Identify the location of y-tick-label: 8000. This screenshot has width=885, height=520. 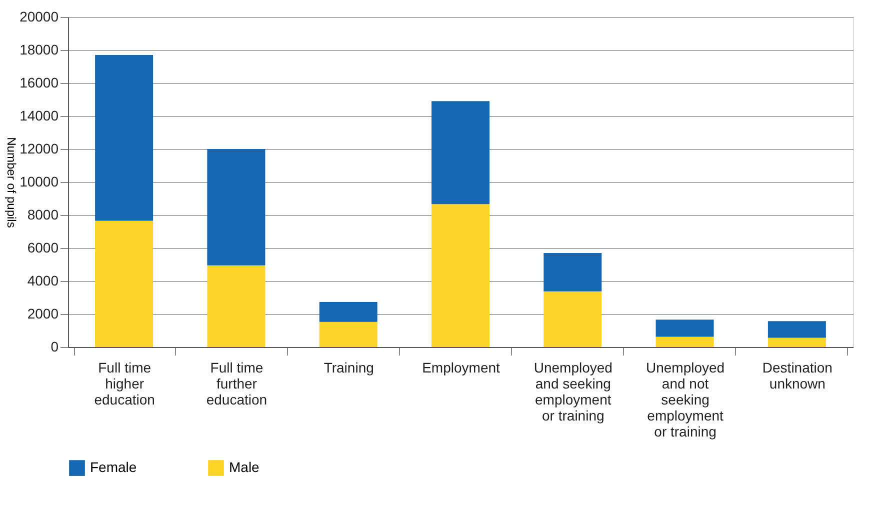
(43, 214).